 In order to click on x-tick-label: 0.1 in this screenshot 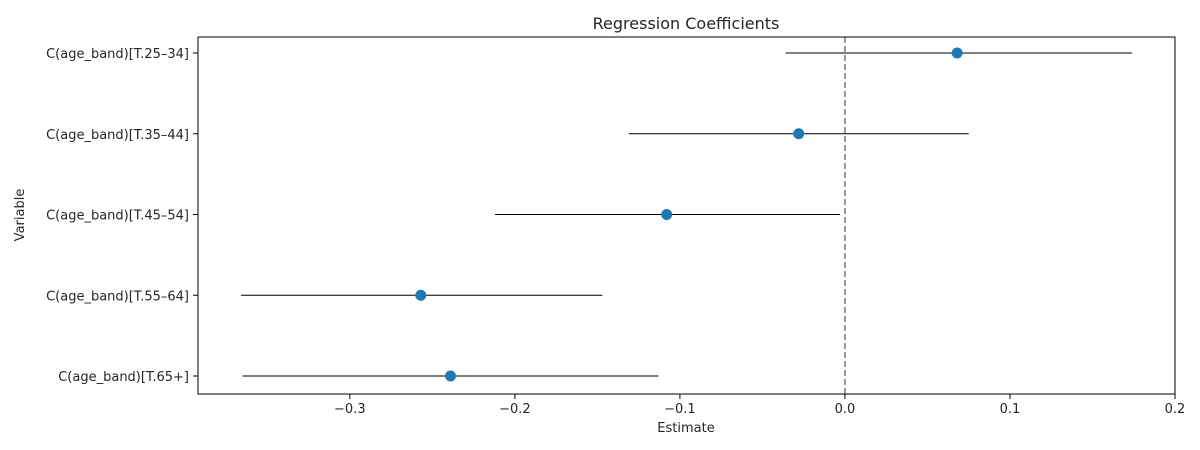, I will do `click(1010, 409)`.